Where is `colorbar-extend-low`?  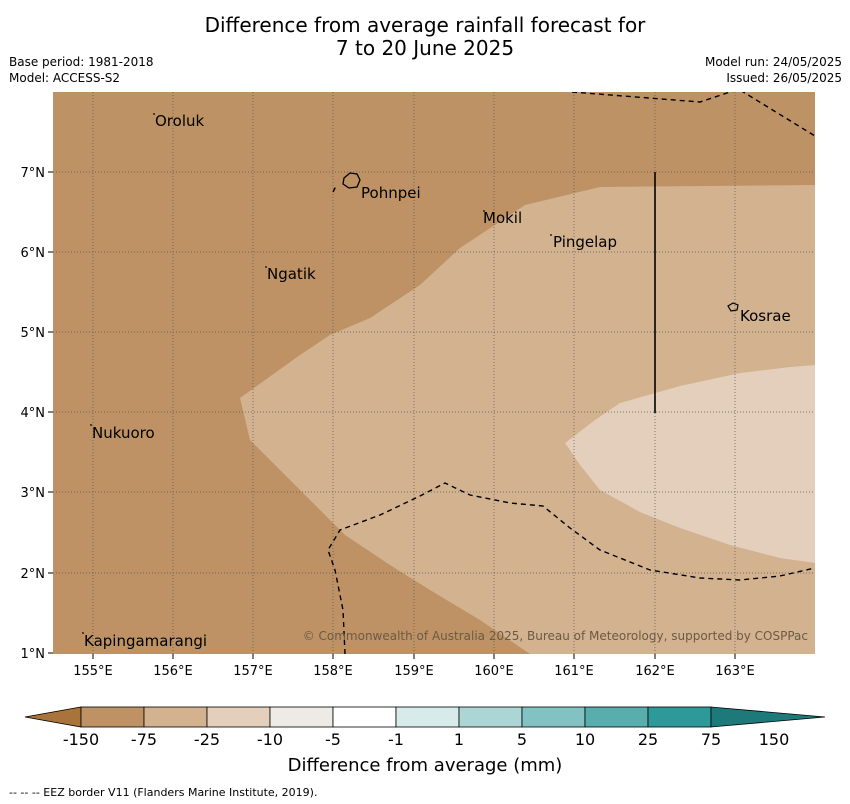
colorbar-extend-low is located at coordinates (53, 717).